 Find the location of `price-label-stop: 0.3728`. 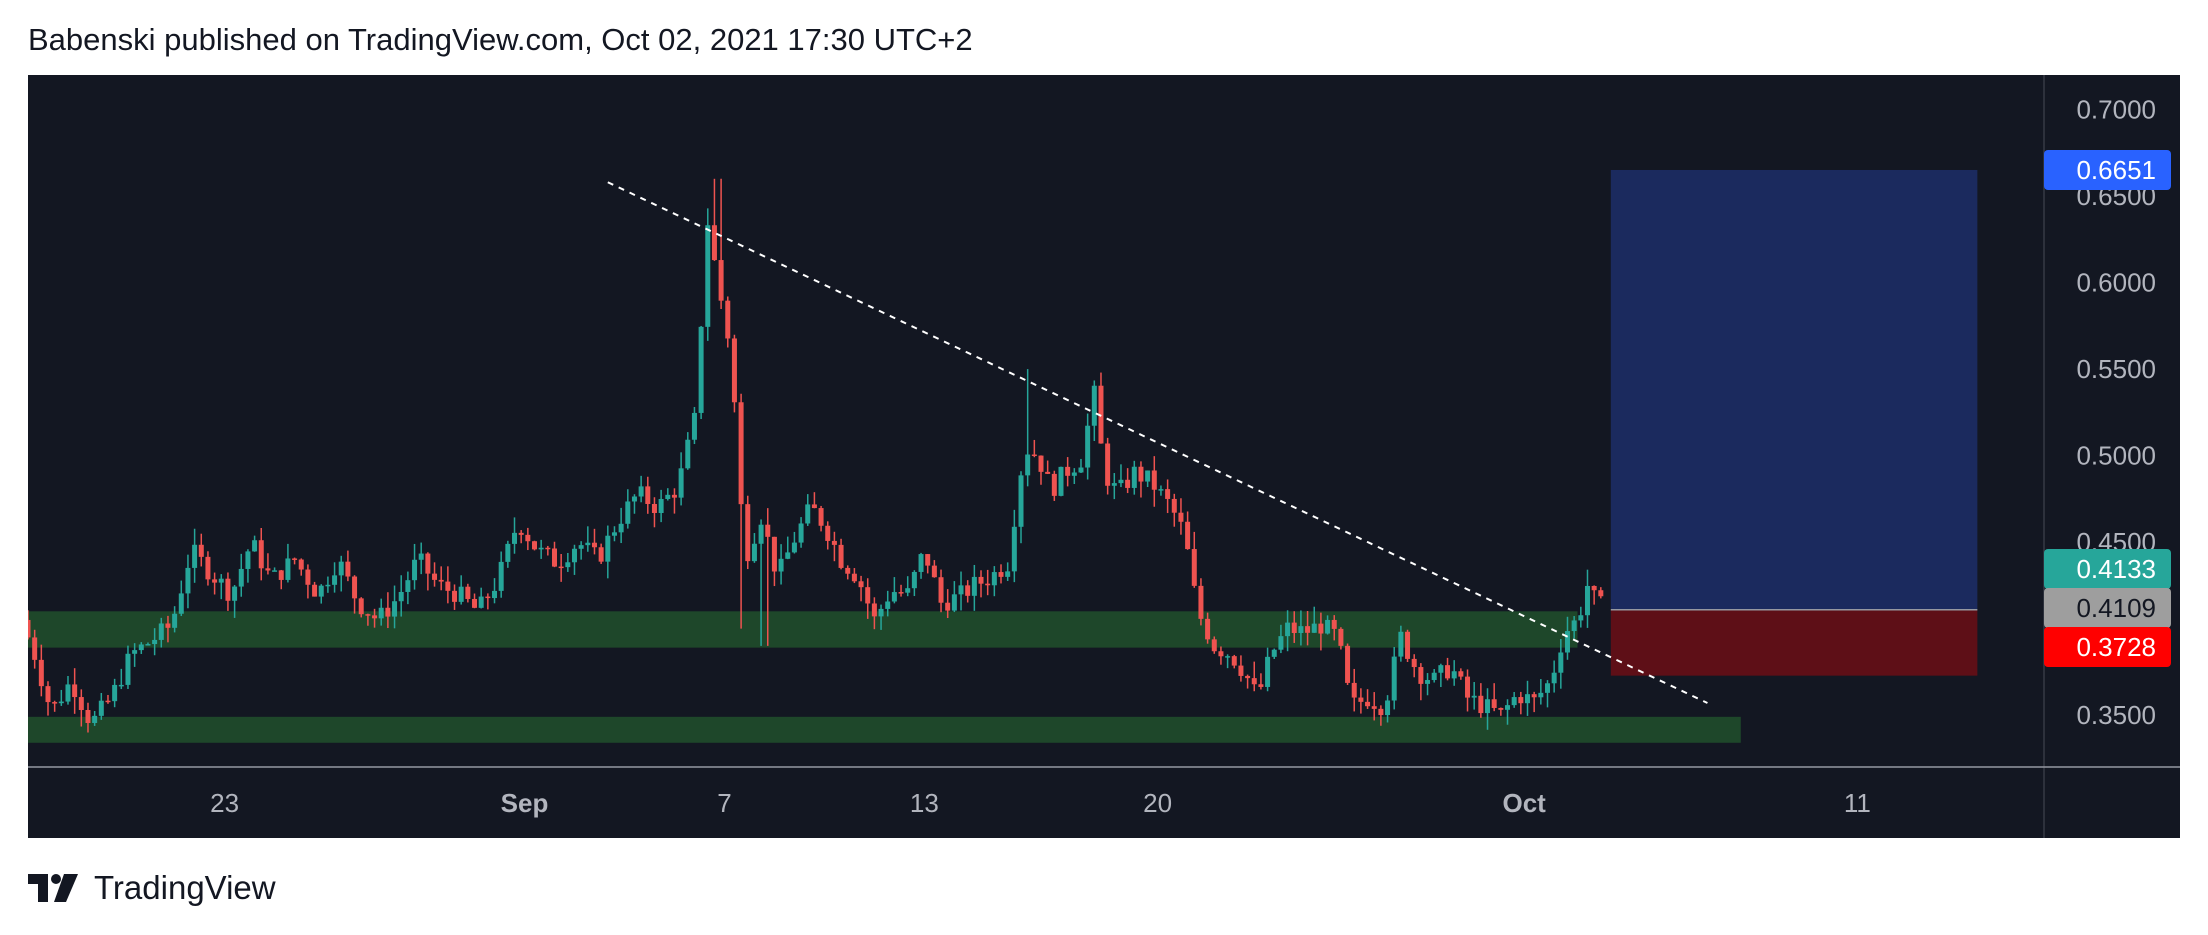

price-label-stop: 0.3728 is located at coordinates (2107, 647).